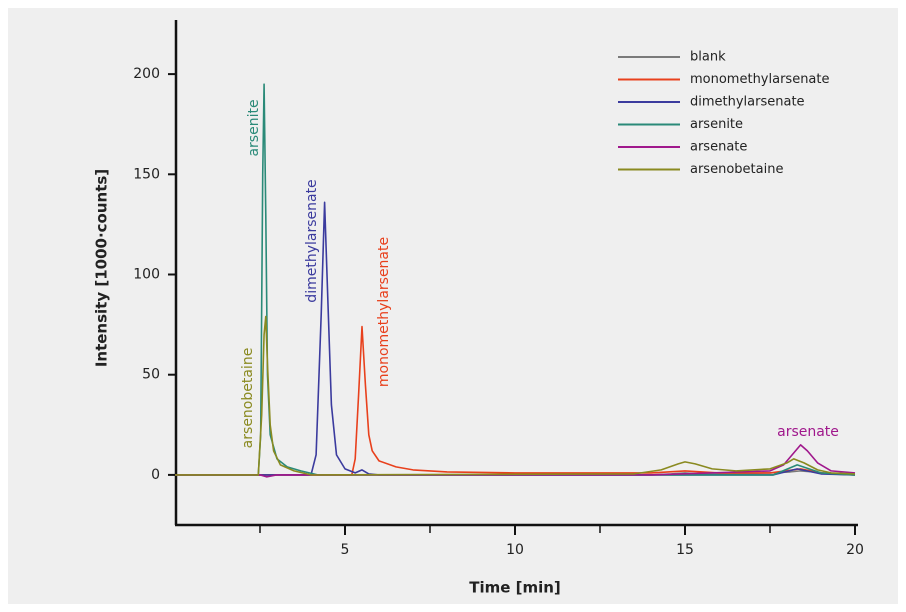  Describe the element at coordinates (515, 588) in the screenshot. I see `x-axis-title: Time [min]` at that location.